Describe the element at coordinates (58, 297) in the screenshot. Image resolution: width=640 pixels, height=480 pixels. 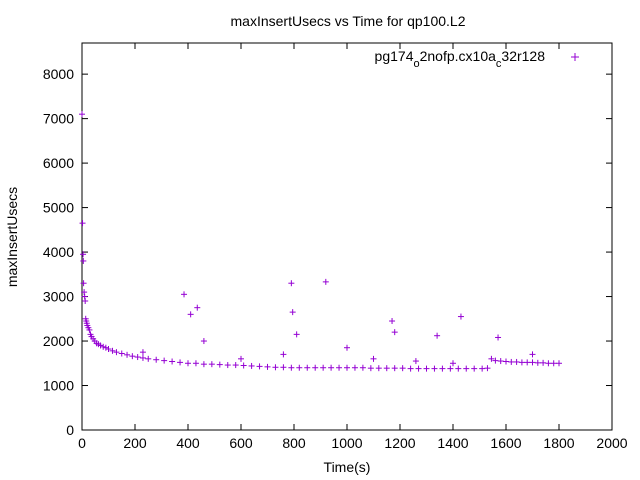
I see `y-tick-label: 3000` at that location.